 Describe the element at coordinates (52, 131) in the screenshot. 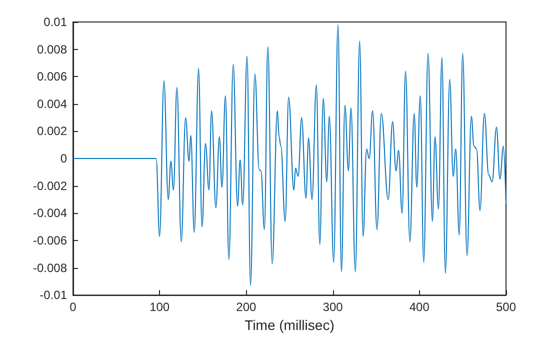

I see `y-tick-label: 0.002` at that location.